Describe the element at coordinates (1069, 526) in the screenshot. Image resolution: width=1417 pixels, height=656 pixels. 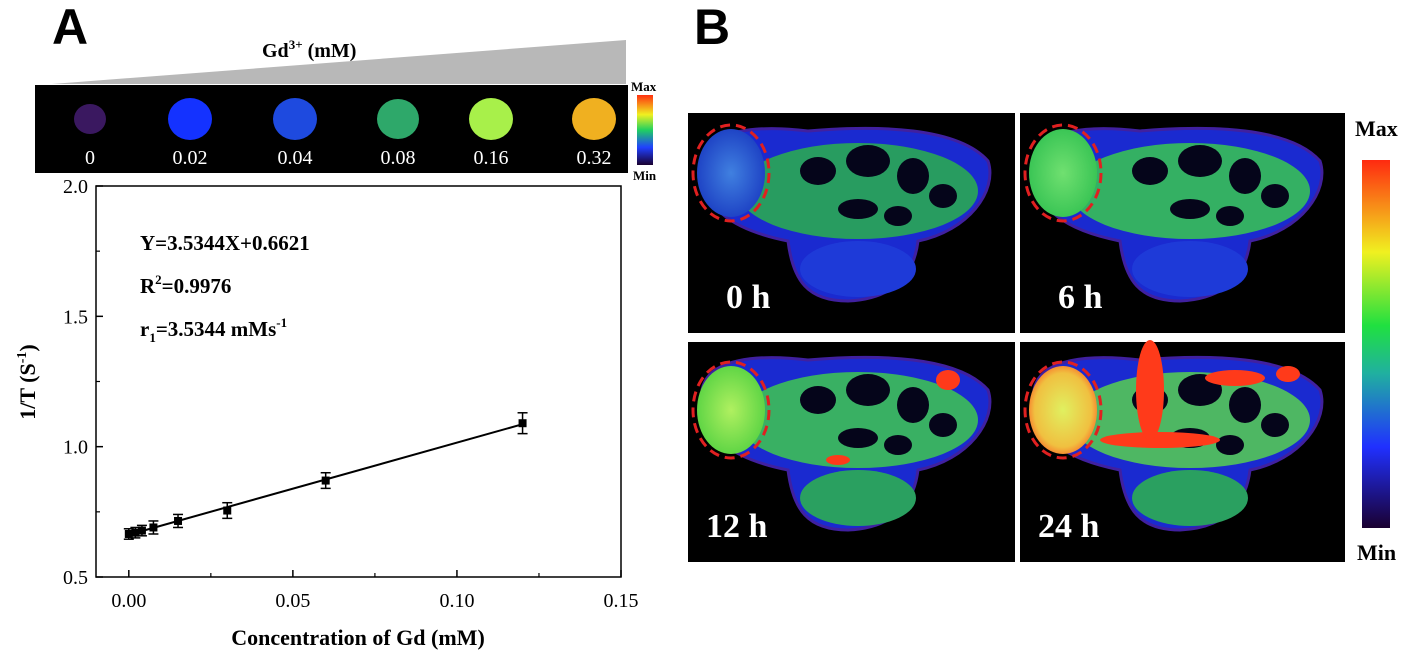
I see `time-label: 24 h` at that location.